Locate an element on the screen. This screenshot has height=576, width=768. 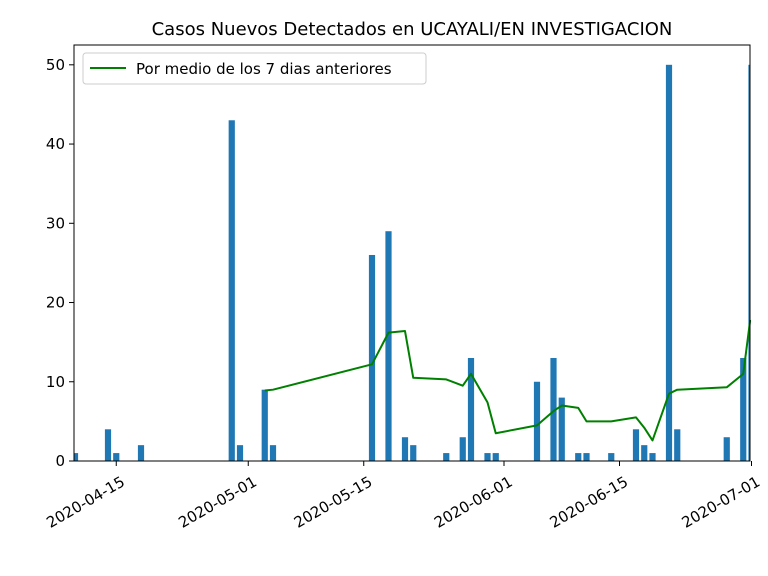
y-tick-label: 20 is located at coordinates (55, 303).